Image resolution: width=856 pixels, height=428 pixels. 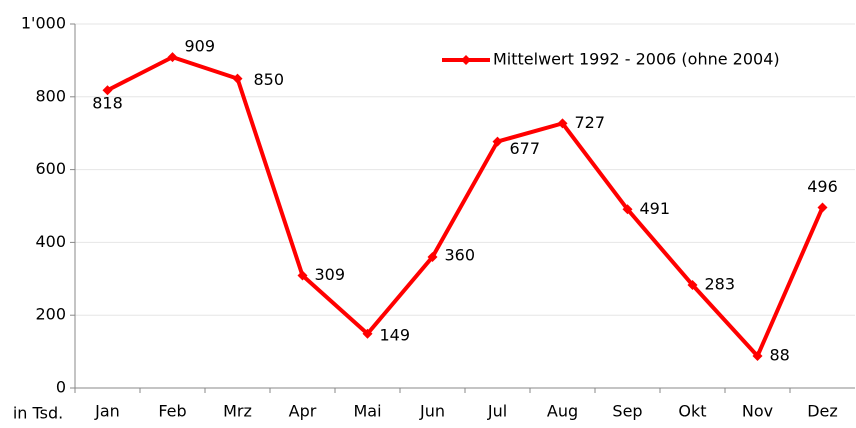 What do you see at coordinates (720, 283) in the screenshot?
I see `data-label: 283` at bounding box center [720, 283].